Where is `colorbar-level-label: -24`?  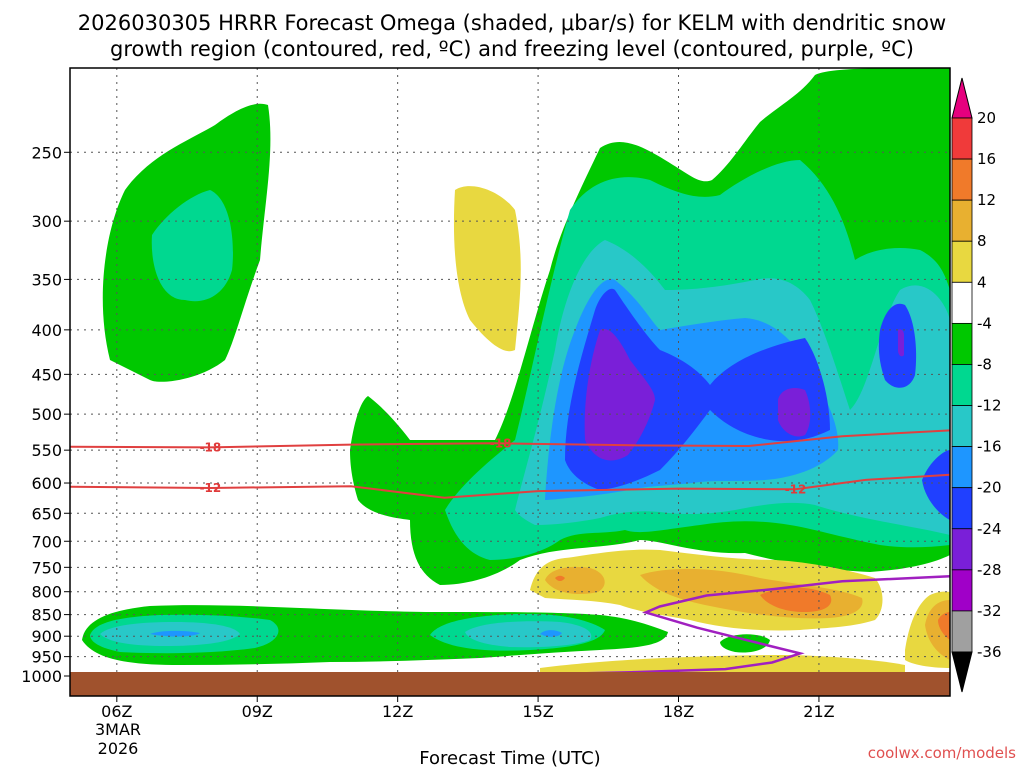
colorbar-level-label: -24 is located at coordinates (989, 529).